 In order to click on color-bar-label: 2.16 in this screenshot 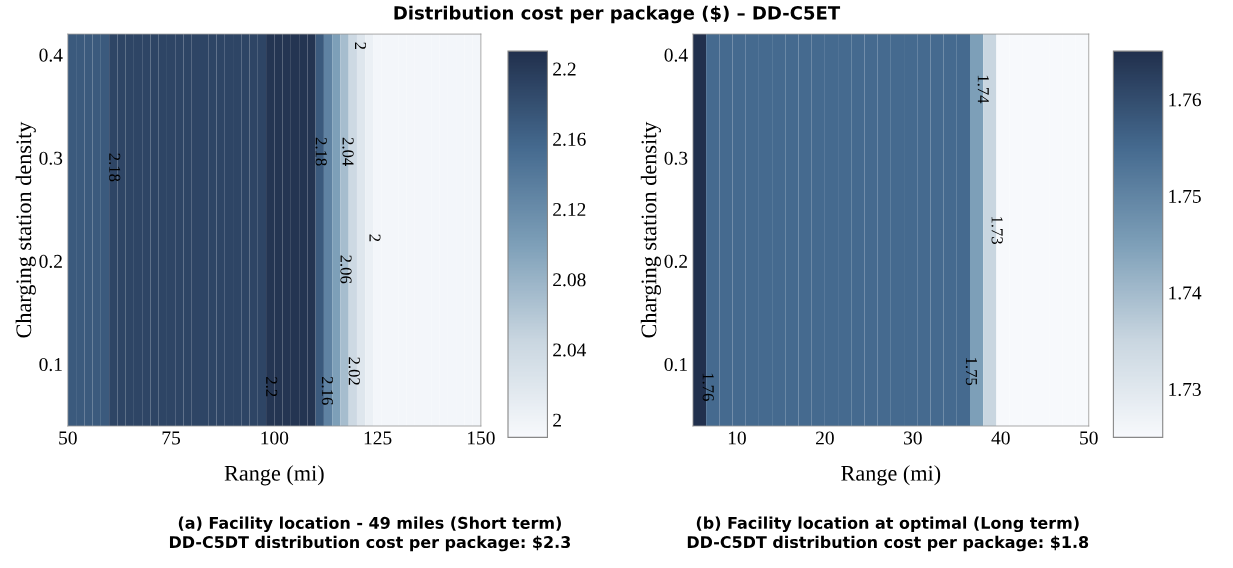, I will do `click(569, 139)`.